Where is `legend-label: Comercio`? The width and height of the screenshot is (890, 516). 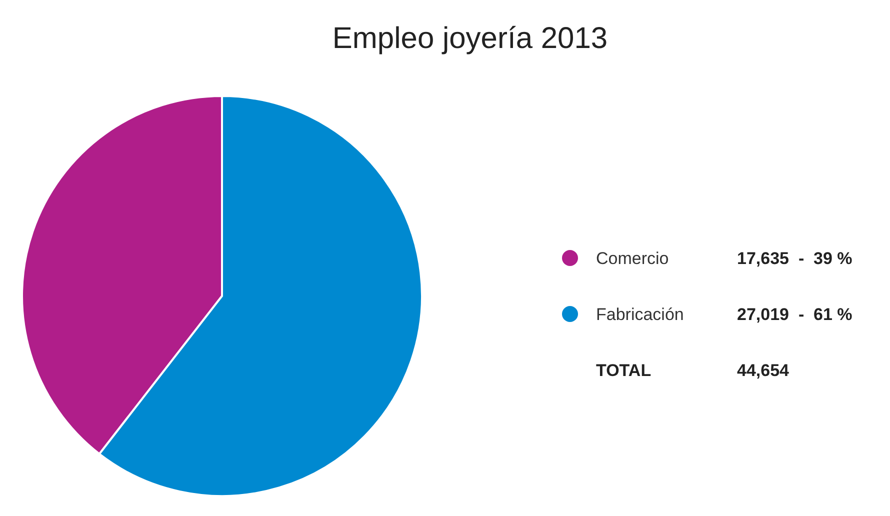
legend-label: Comercio is located at coordinates (632, 258).